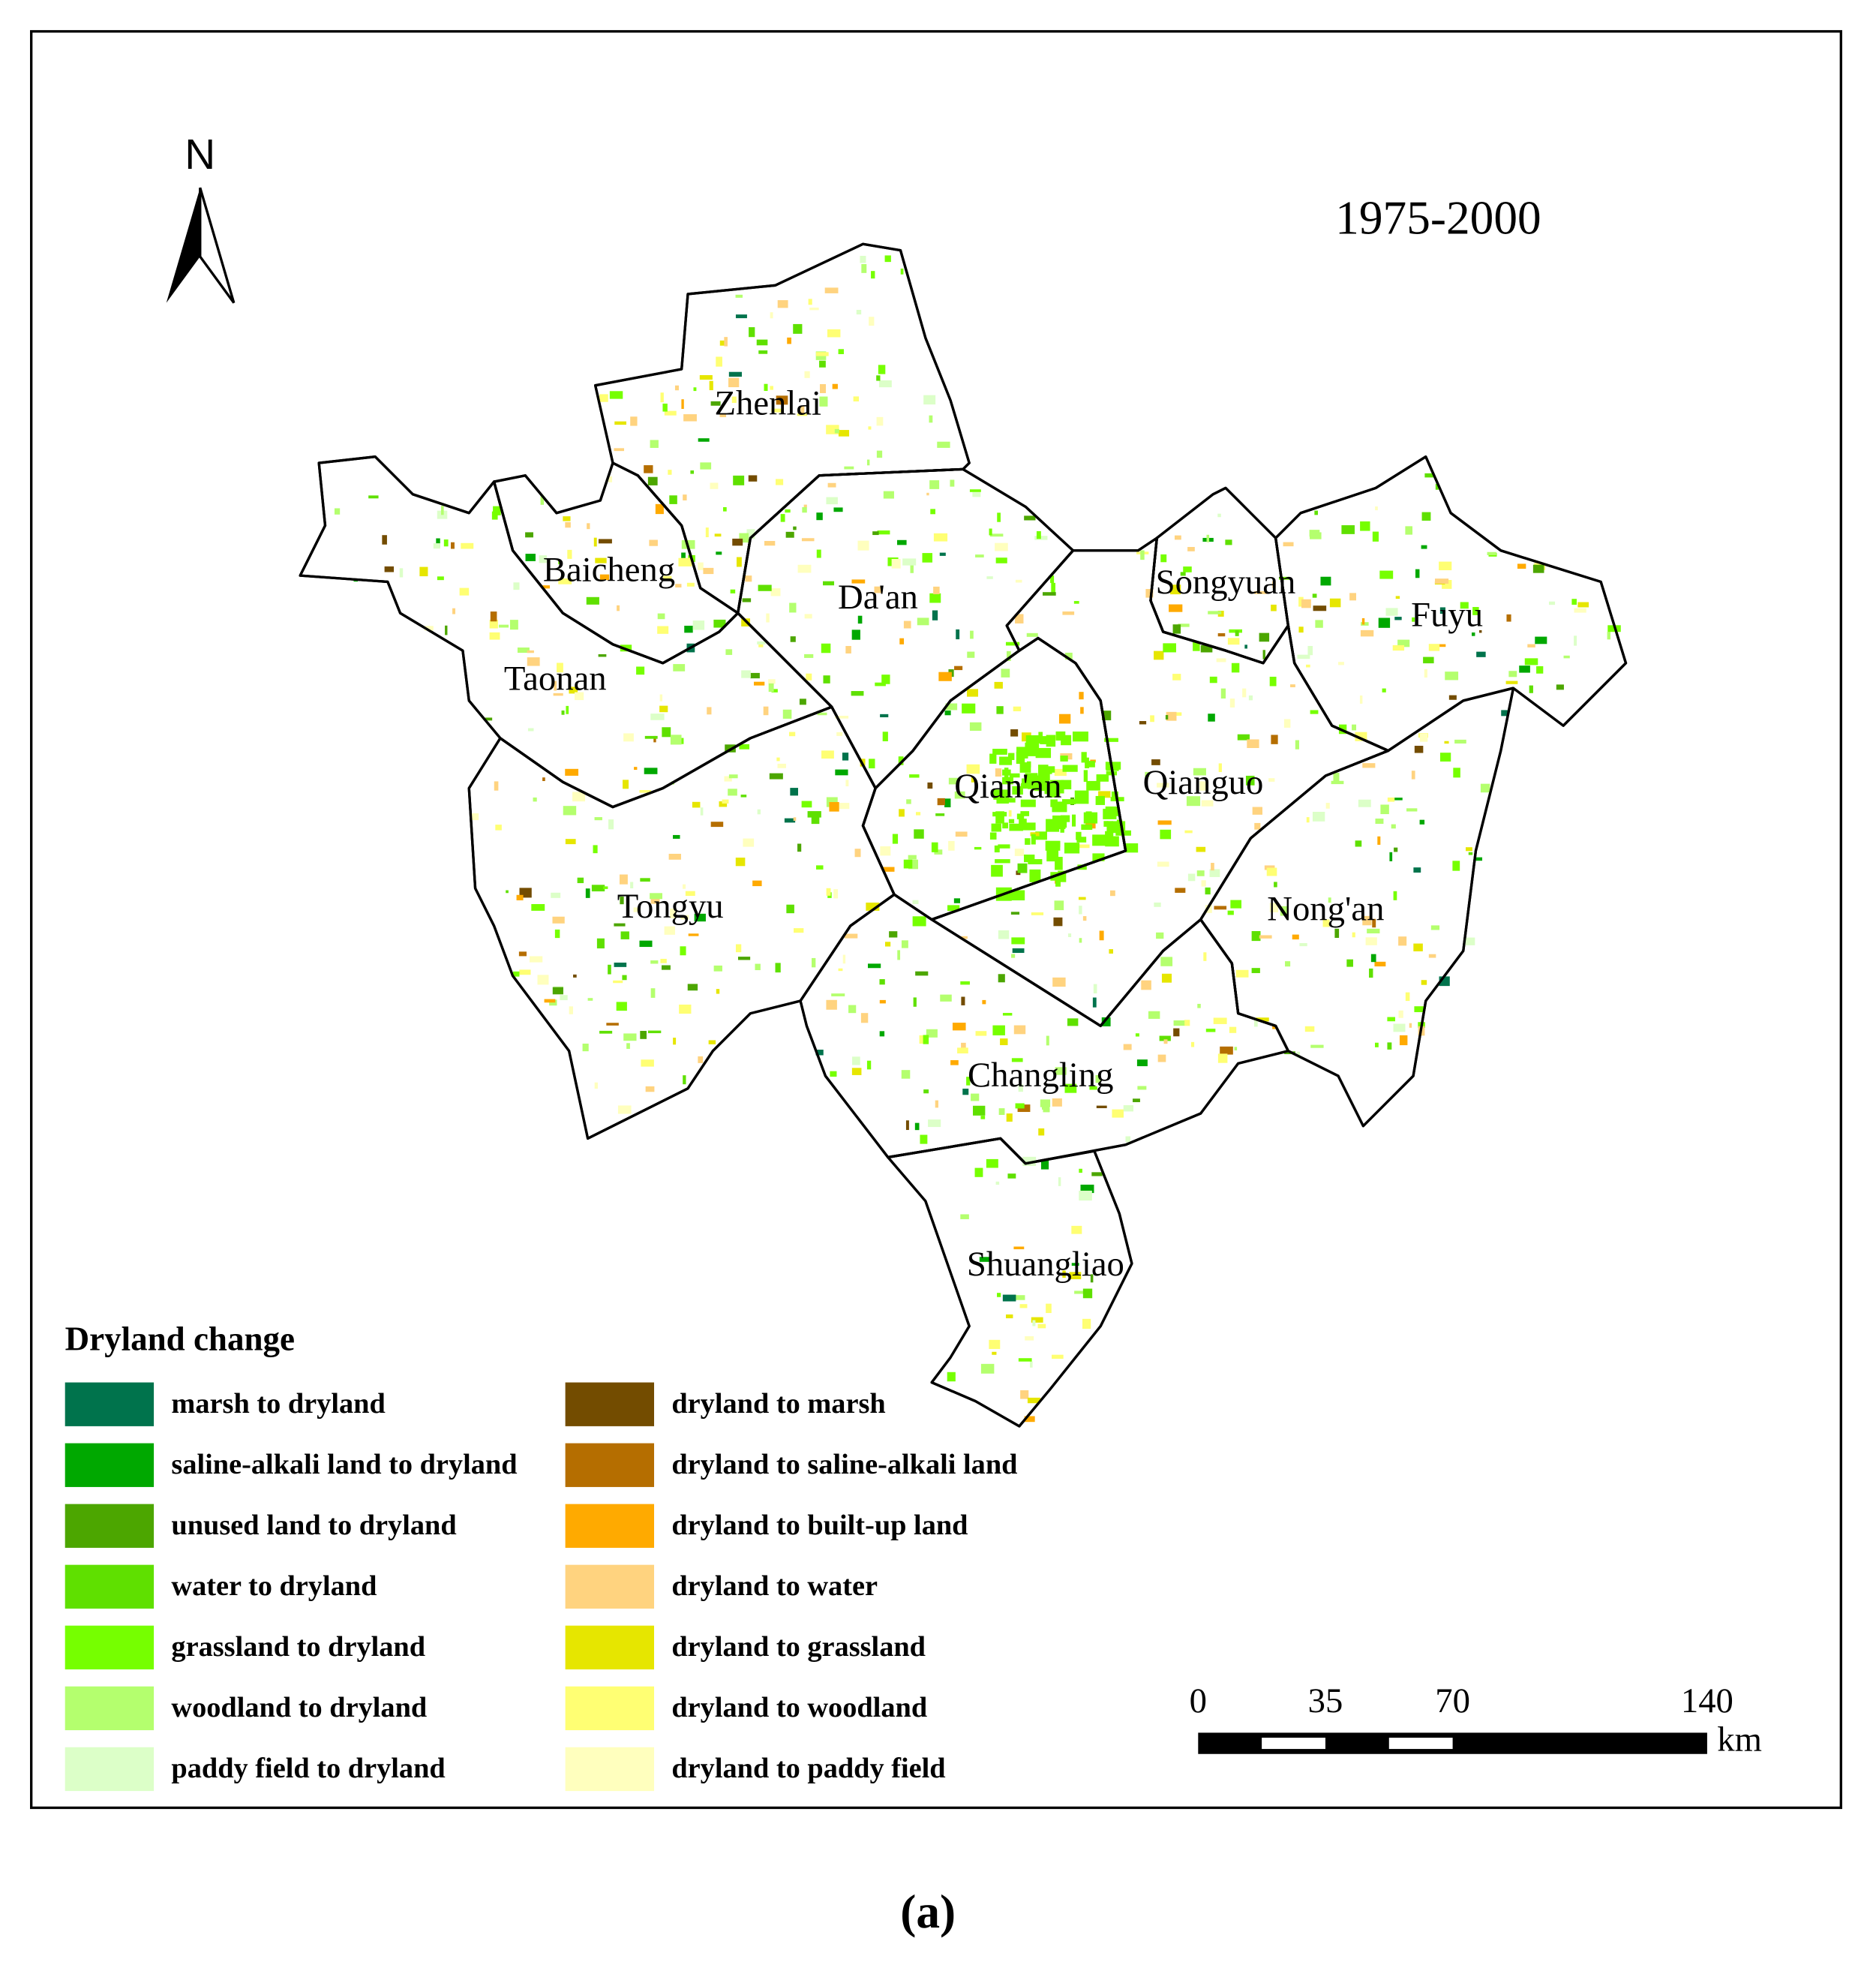 This screenshot has height=1968, width=1876. What do you see at coordinates (313, 1525) in the screenshot?
I see `legend-label: unused land to dryland` at bounding box center [313, 1525].